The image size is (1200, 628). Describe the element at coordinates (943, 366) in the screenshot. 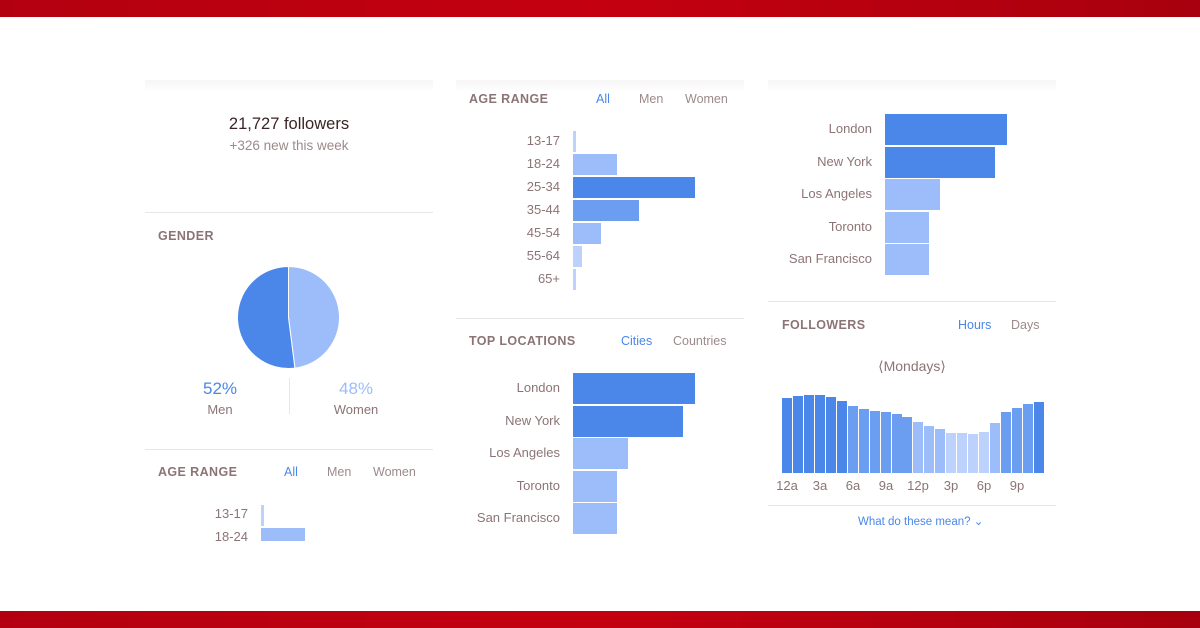

I see `next-day-arrow-icon: ⟩` at that location.